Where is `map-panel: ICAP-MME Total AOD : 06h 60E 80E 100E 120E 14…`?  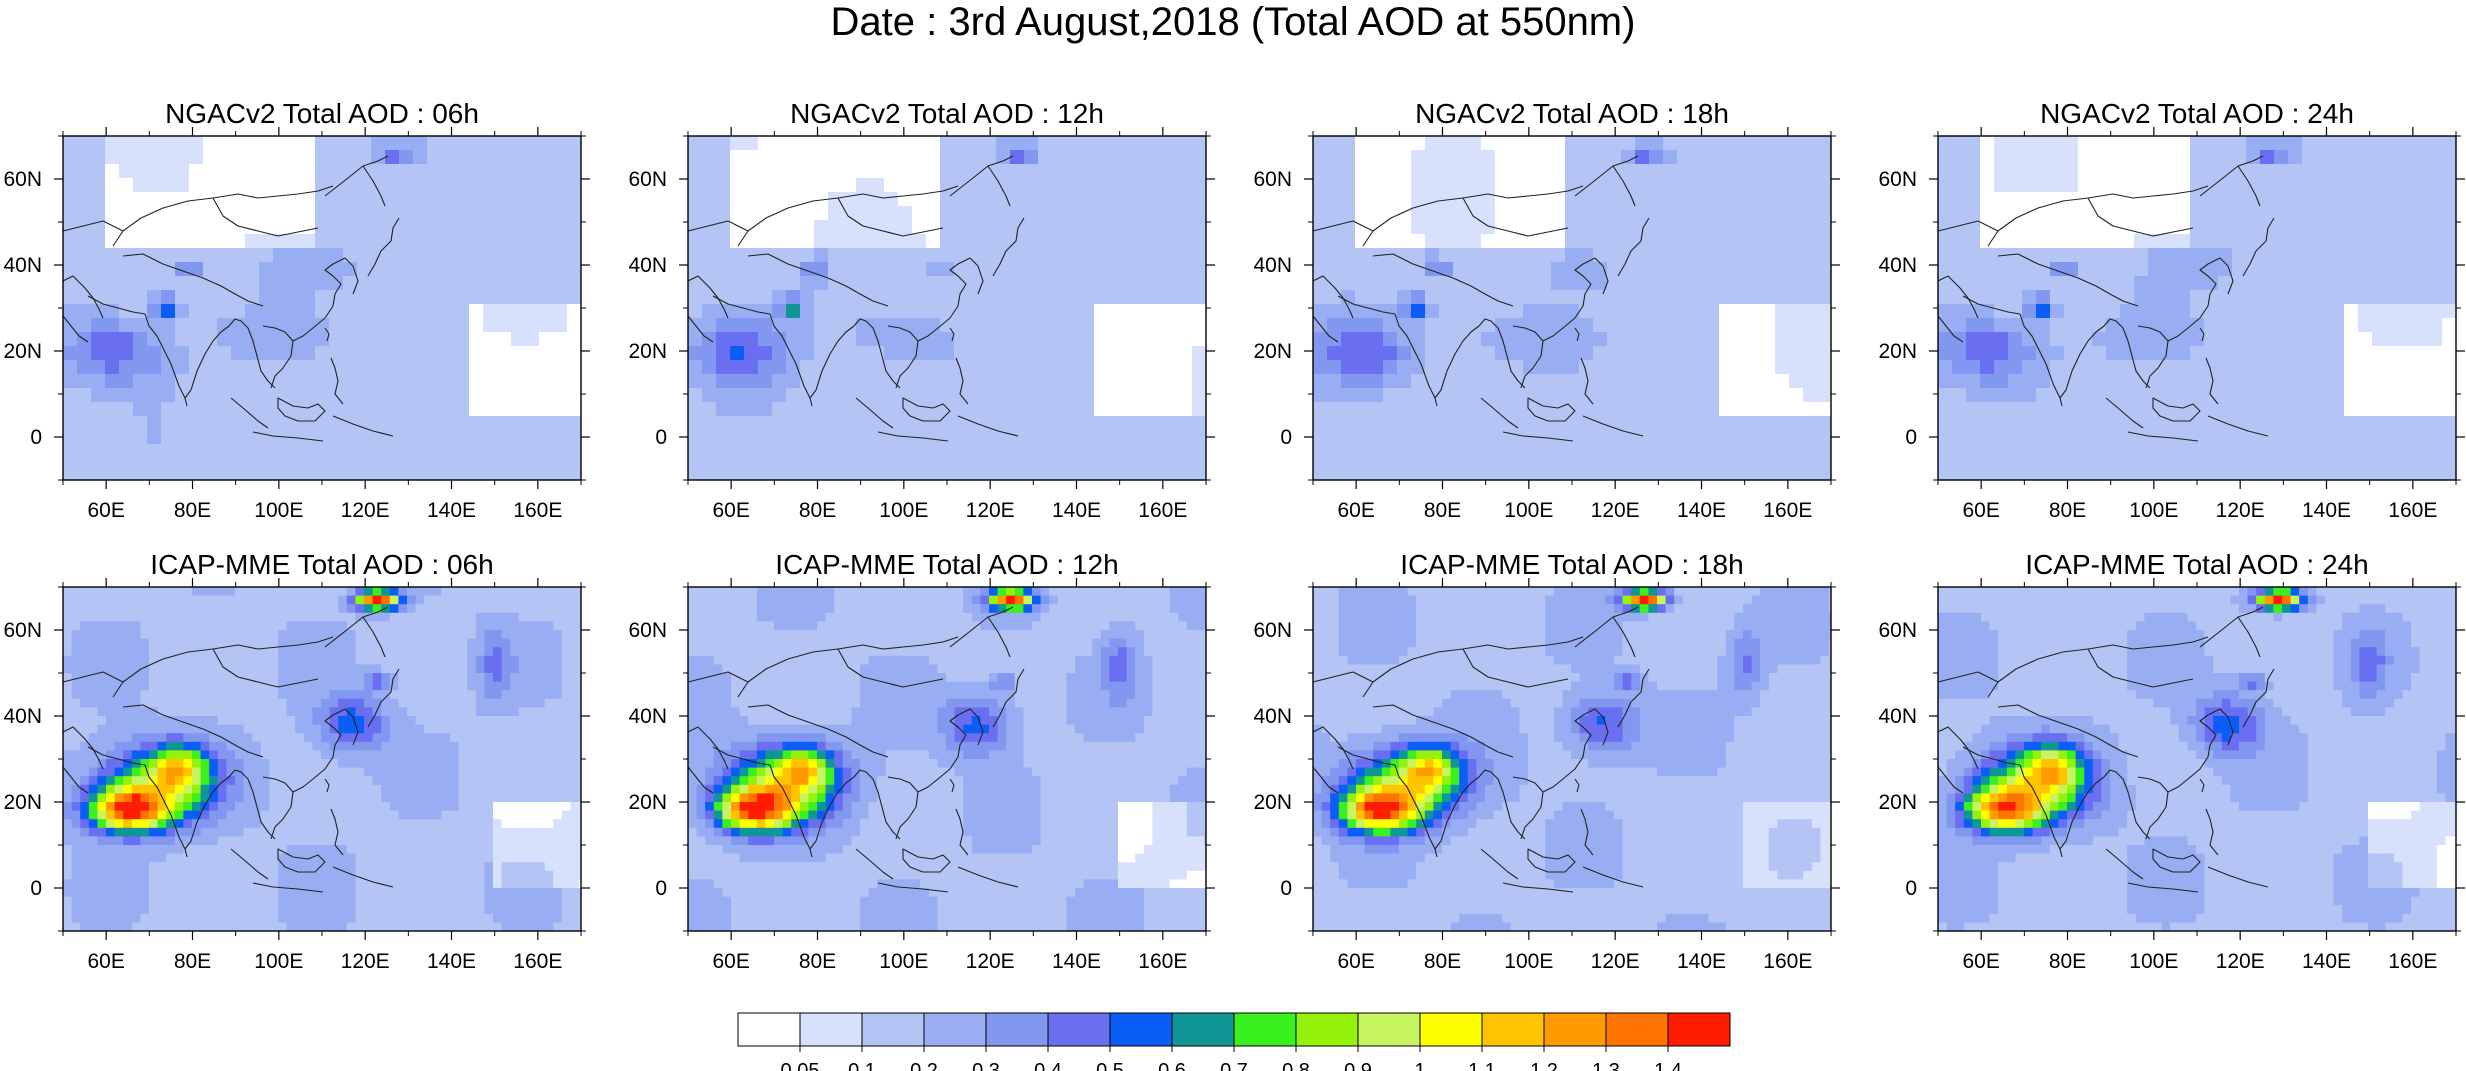 map-panel: ICAP-MME Total AOD : 06h 60E 80E 100E 120E 14… is located at coordinates (296, 761).